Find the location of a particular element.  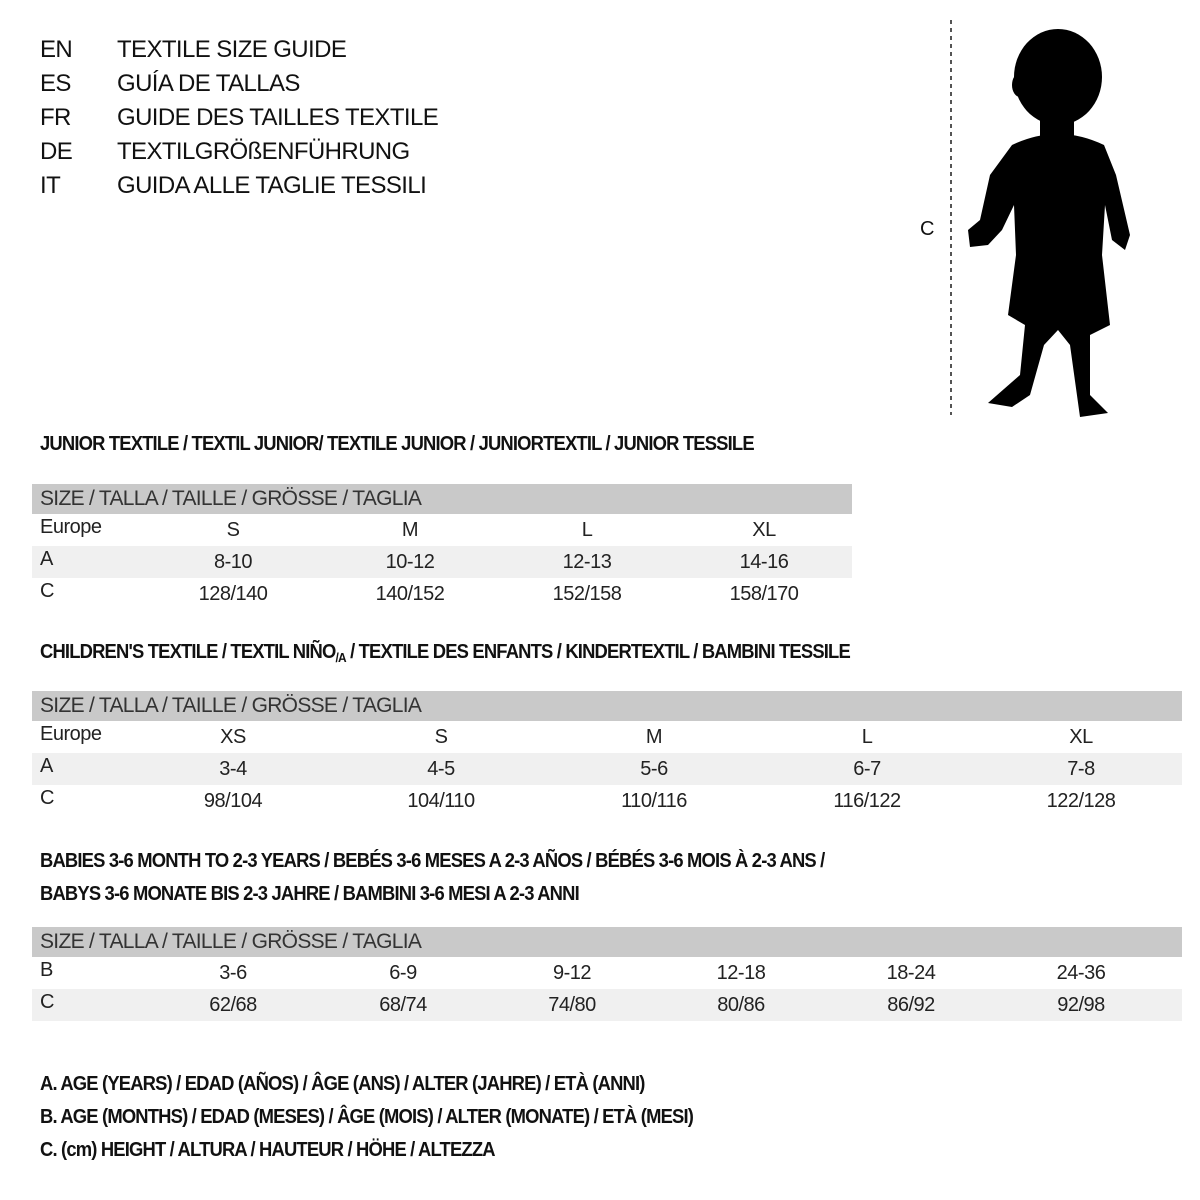

table-row: Europe XS S M L XL is located at coordinates (607, 737).